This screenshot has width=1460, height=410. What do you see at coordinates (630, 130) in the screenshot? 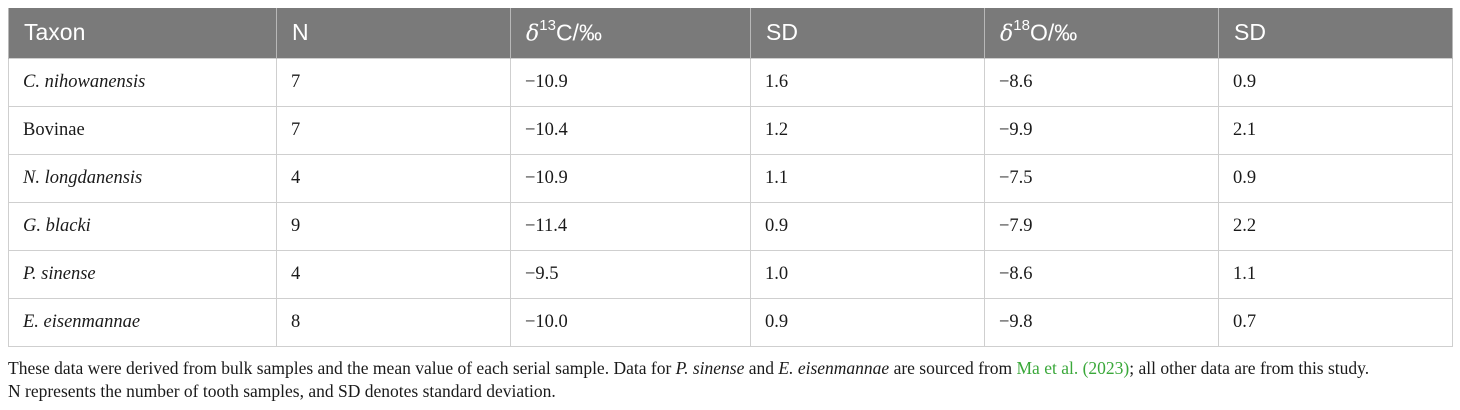
I see `cell-d13c: −10.4` at bounding box center [630, 130].